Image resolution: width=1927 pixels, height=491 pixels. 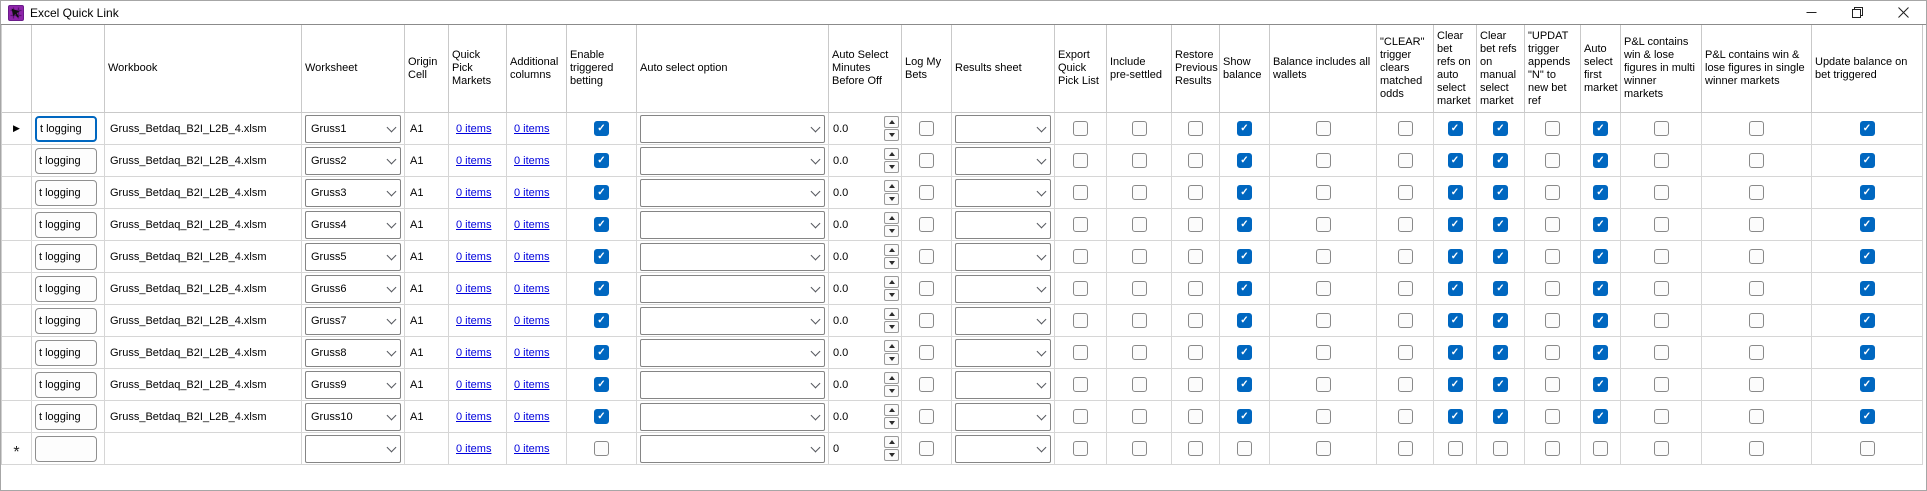 What do you see at coordinates (478, 69) in the screenshot?
I see `column-header-quick-pick-markets: Quick Pick Markets` at bounding box center [478, 69].